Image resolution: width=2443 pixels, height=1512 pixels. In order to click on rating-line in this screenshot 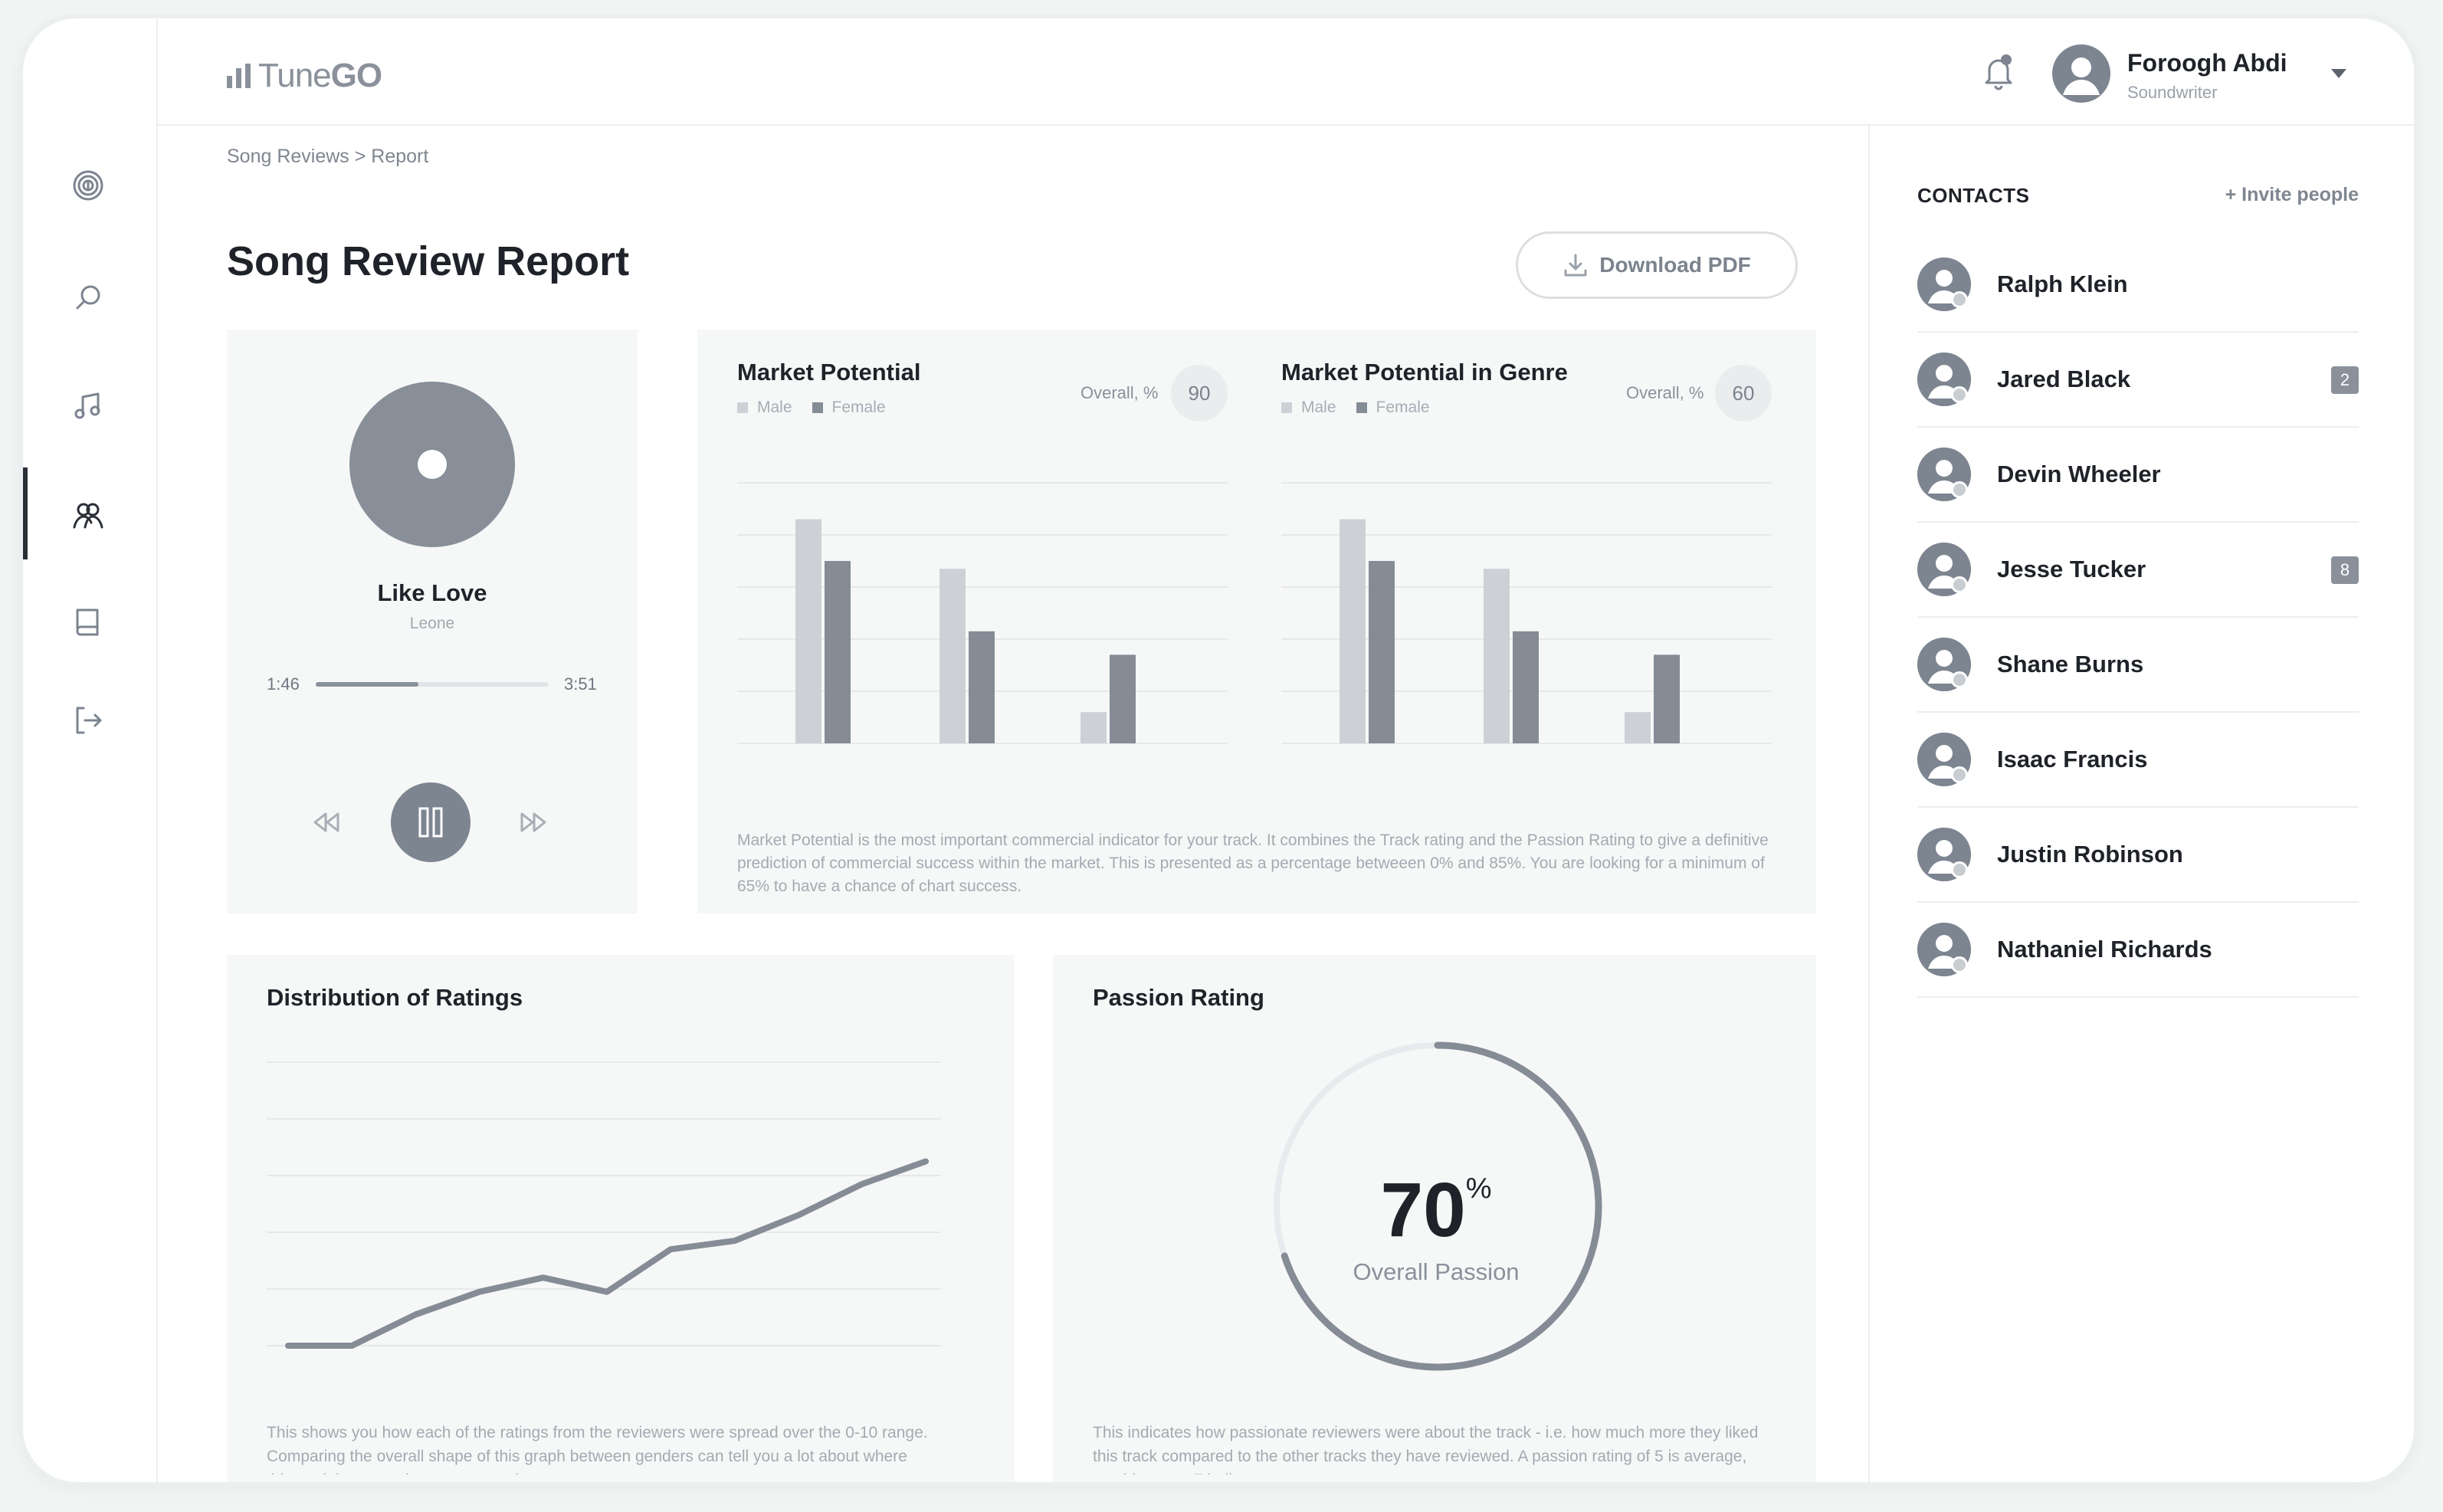, I will do `click(607, 1253)`.